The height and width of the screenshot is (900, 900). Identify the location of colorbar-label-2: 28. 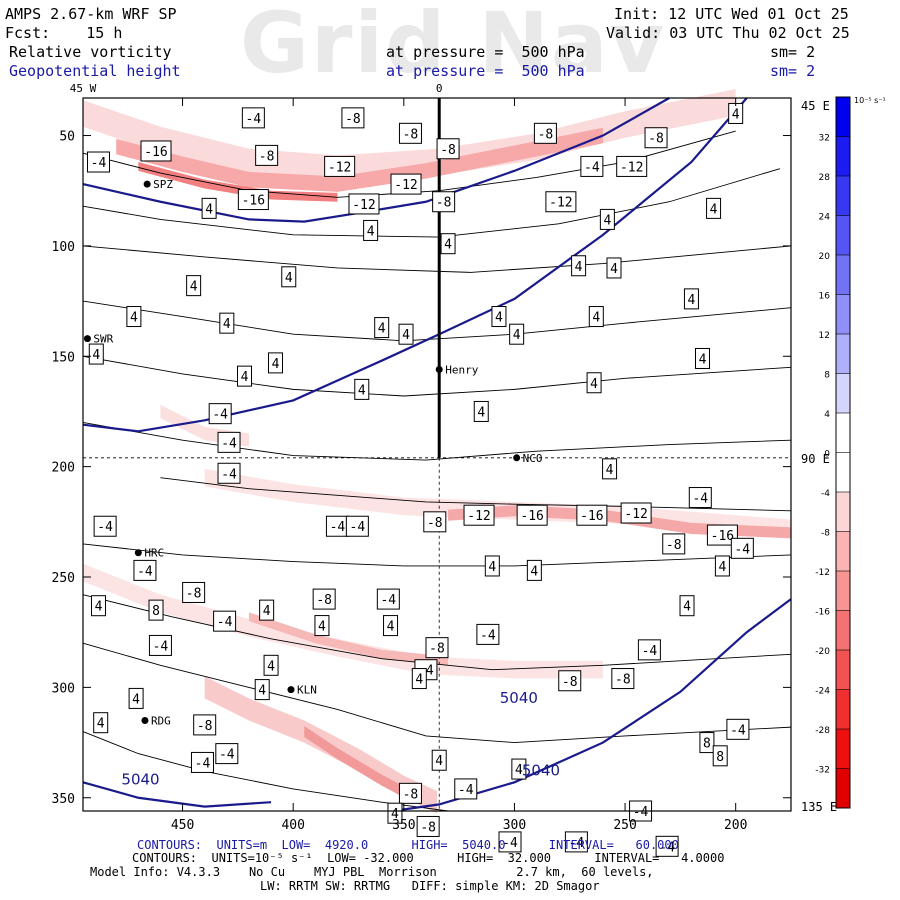
(825, 178).